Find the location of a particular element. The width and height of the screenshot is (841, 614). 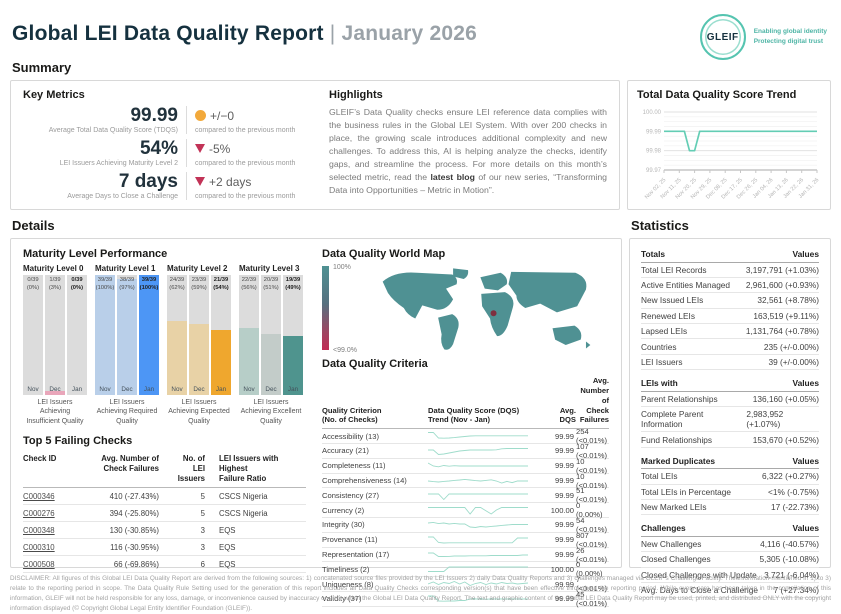

criteria-header-cell: Avg. Number of Check Failures is located at coordinates (593, 402).